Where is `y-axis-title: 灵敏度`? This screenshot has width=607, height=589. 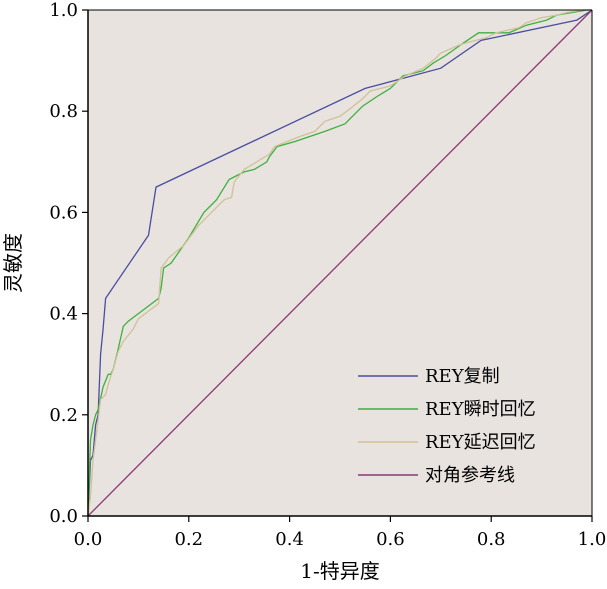
y-axis-title: 灵敏度 is located at coordinates (13, 263).